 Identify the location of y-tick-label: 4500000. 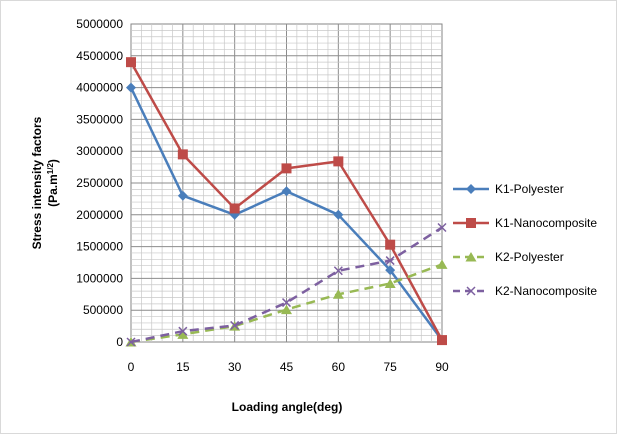
(99, 56).